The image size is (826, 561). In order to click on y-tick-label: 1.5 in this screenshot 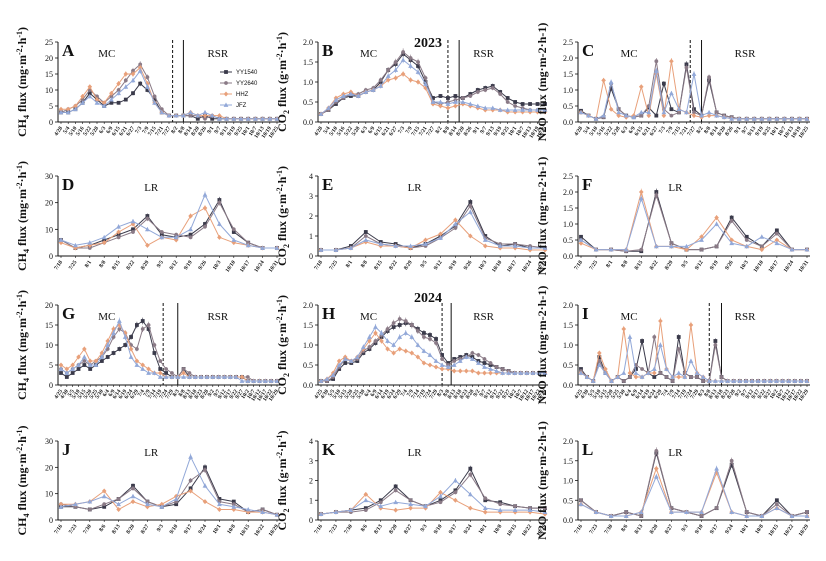, I will do `click(308, 325)`.